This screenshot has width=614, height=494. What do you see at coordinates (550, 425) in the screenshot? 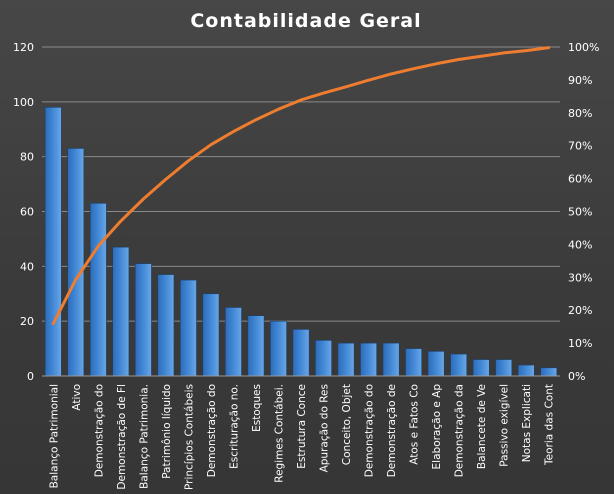
I see `category-label: Teoria das Cont` at bounding box center [550, 425].